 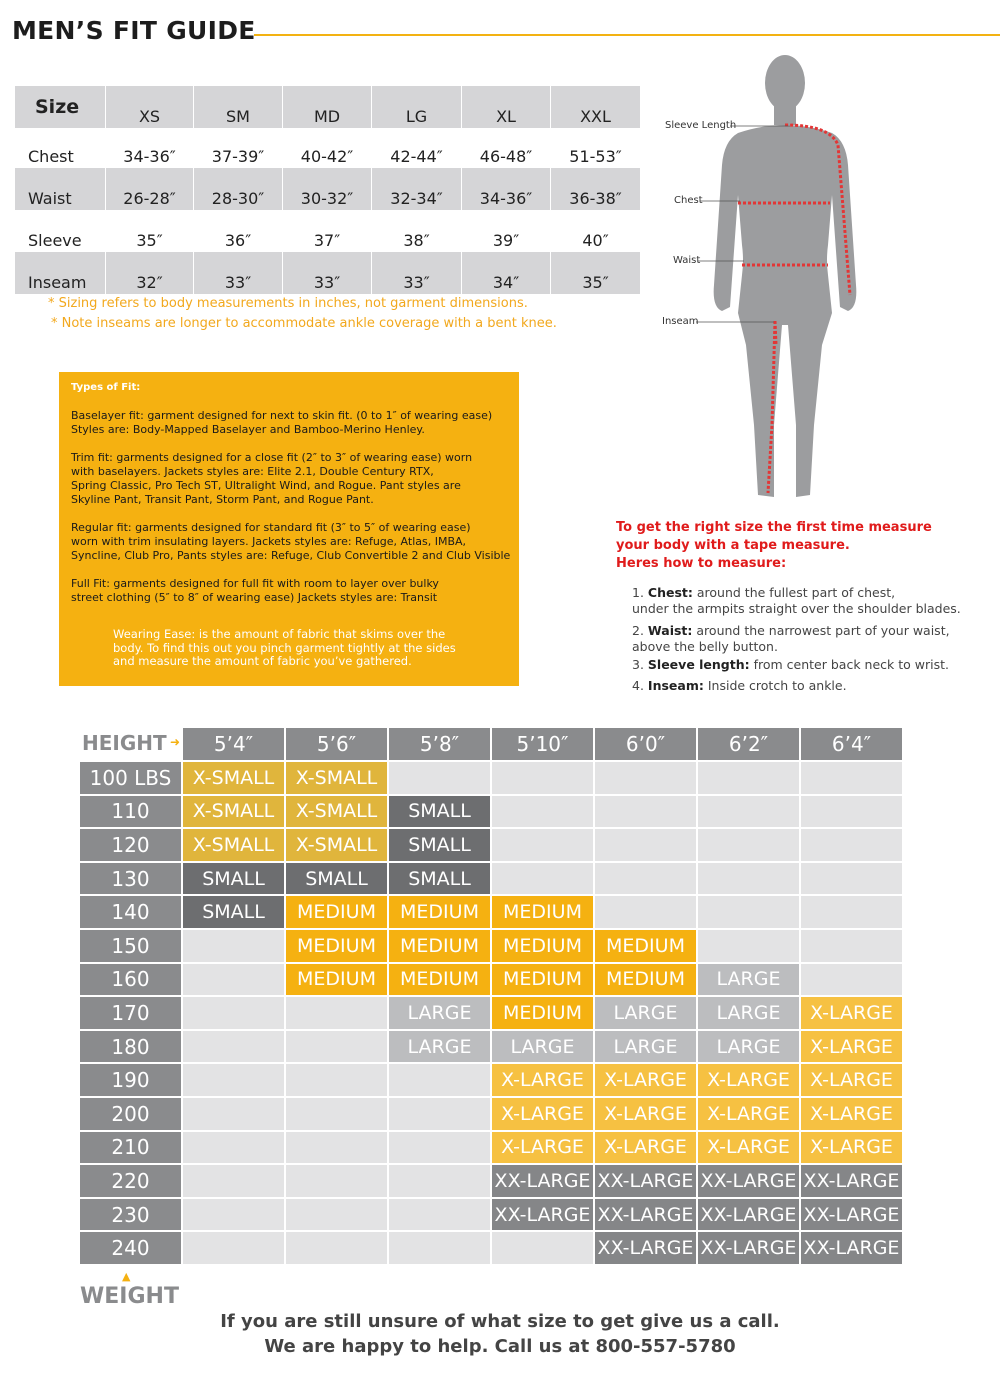 I want to click on weight-label: 170, so click(x=130, y=1013).